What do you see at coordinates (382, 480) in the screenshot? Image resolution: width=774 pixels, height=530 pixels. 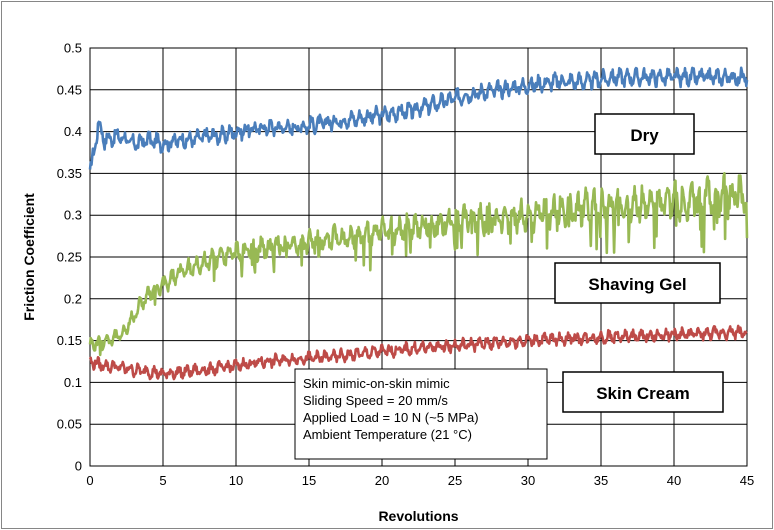 I see `x-tick-label: 20` at bounding box center [382, 480].